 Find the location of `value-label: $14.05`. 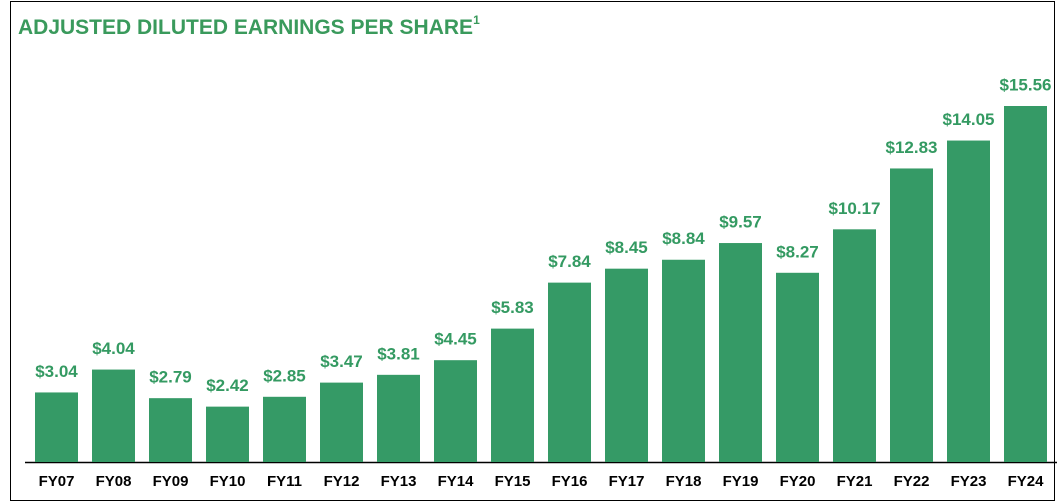

value-label: $14.05 is located at coordinates (969, 119).